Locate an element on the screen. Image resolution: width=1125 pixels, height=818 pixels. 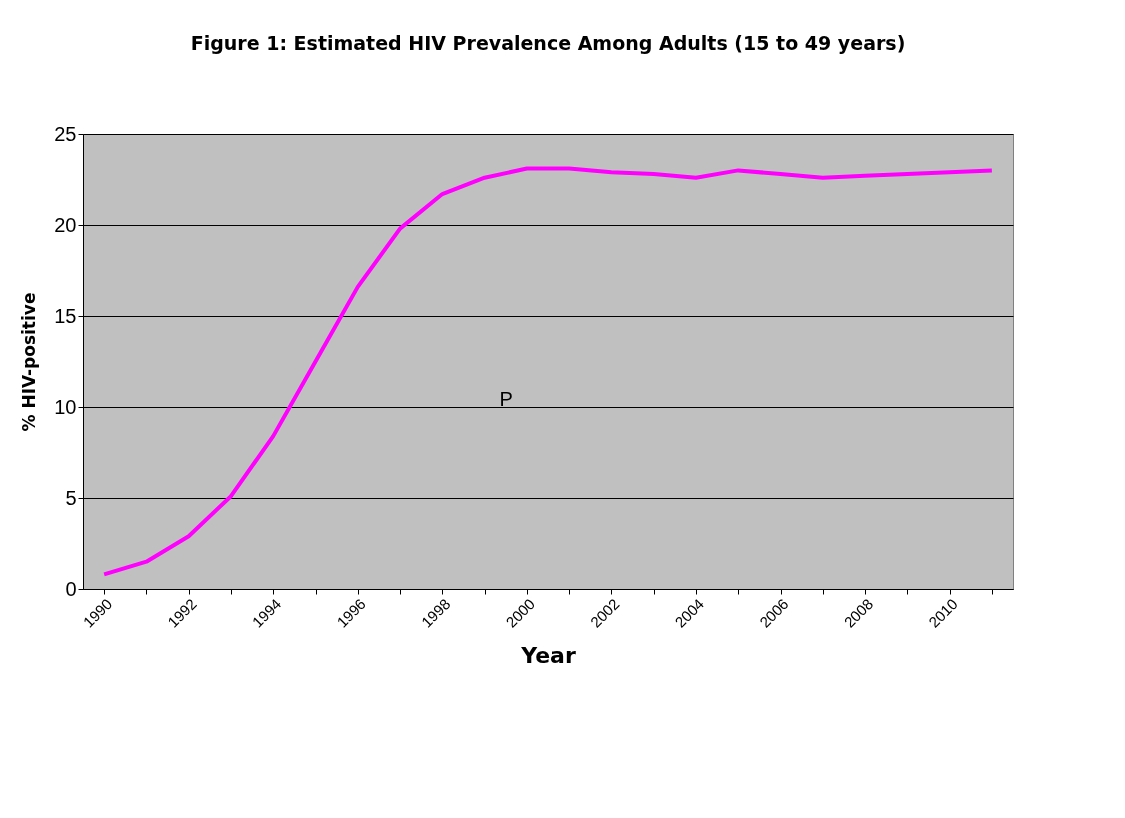
y-tick-label: 10 is located at coordinates (65, 406).